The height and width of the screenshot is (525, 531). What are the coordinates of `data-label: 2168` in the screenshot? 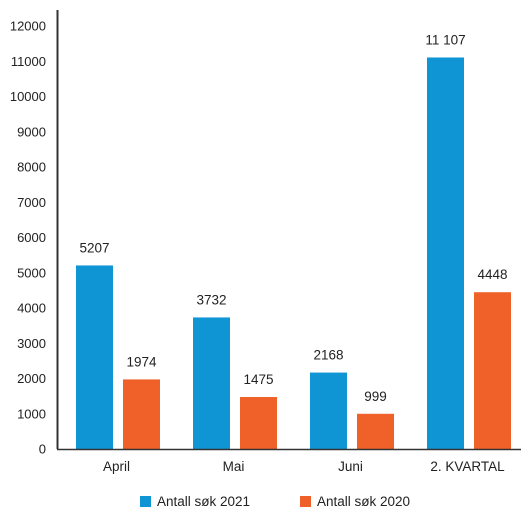 It's located at (328, 355).